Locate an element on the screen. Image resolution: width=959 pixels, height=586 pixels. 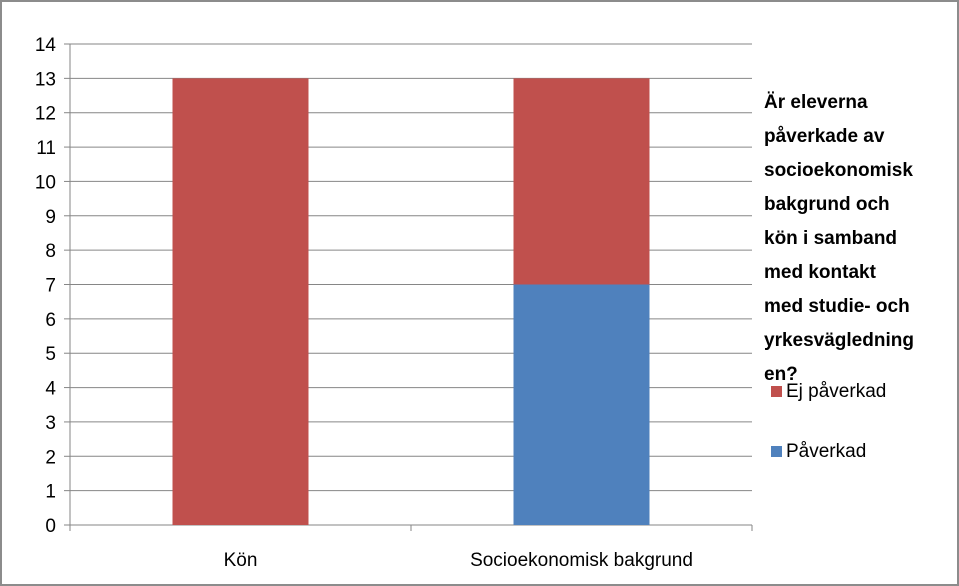
chart-title-line: med kontakt is located at coordinates (820, 272).